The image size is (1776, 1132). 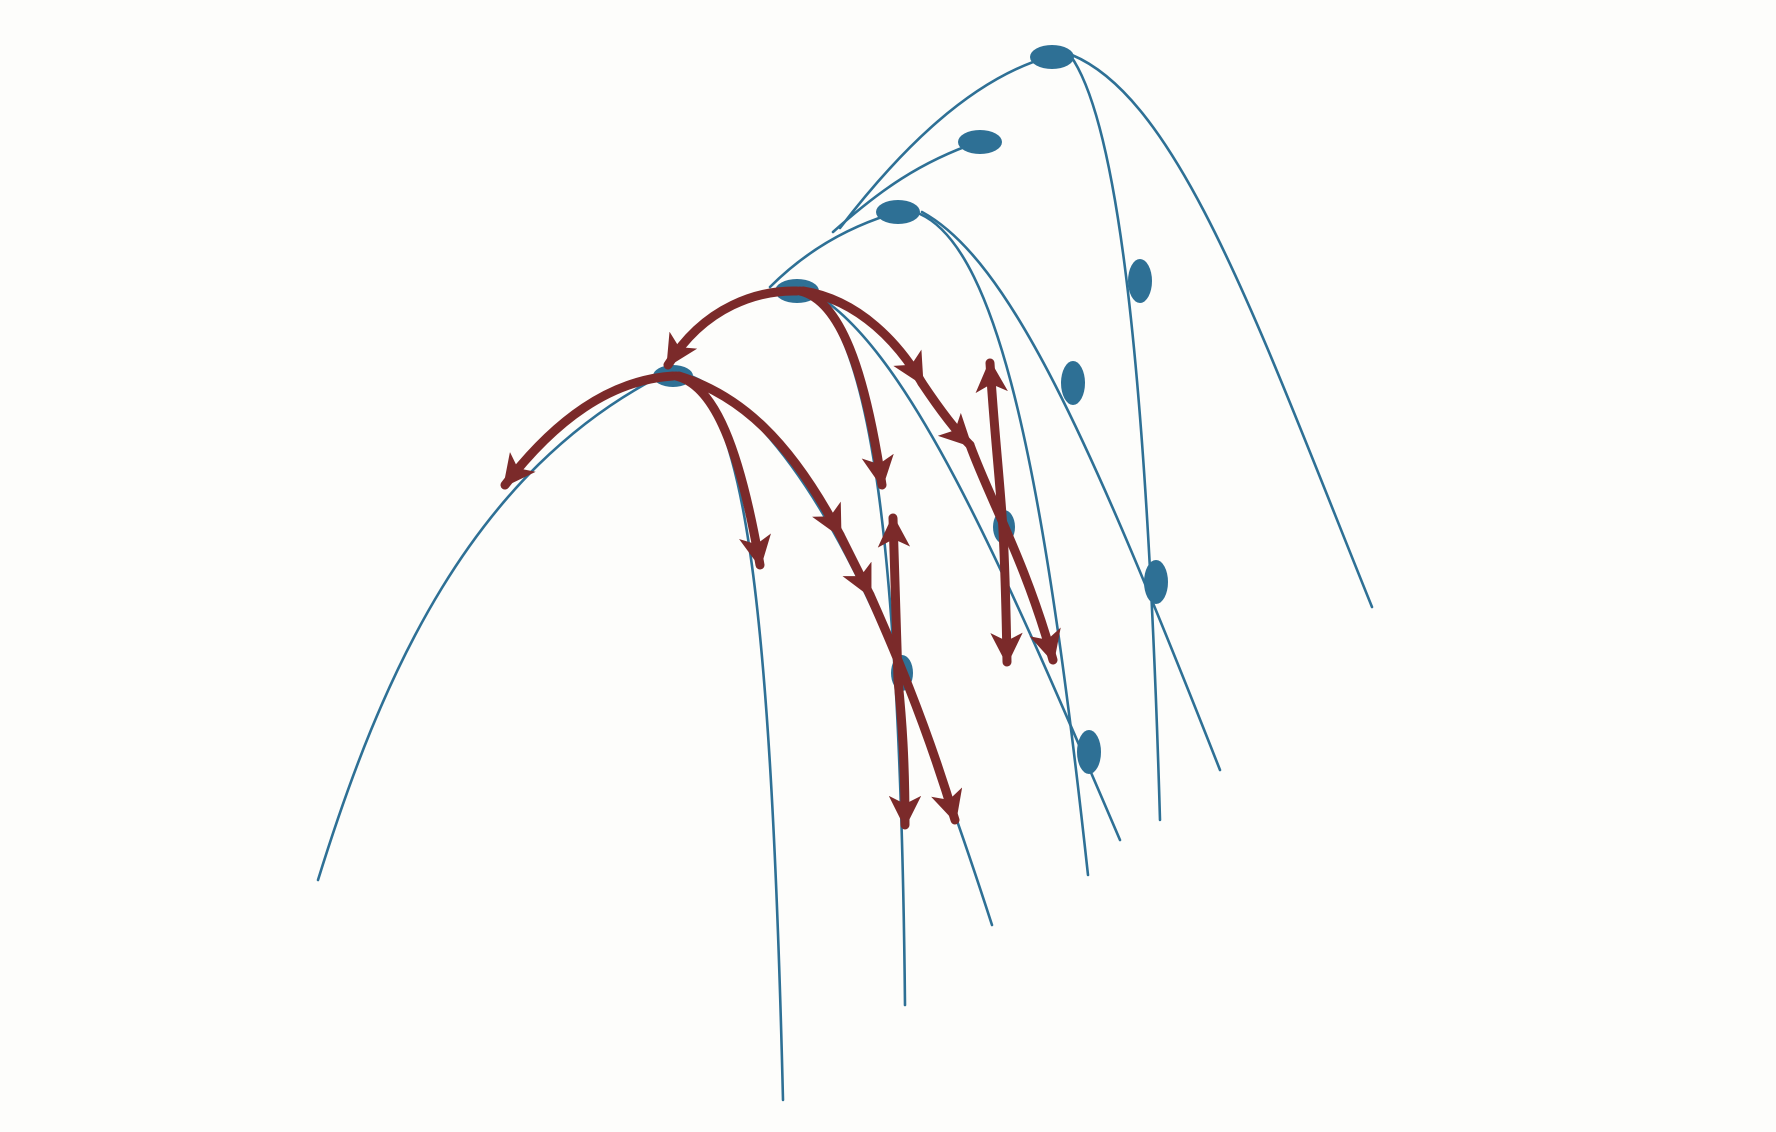 What do you see at coordinates (944, 142) in the screenshot?
I see `curve-arch-4-left` at bounding box center [944, 142].